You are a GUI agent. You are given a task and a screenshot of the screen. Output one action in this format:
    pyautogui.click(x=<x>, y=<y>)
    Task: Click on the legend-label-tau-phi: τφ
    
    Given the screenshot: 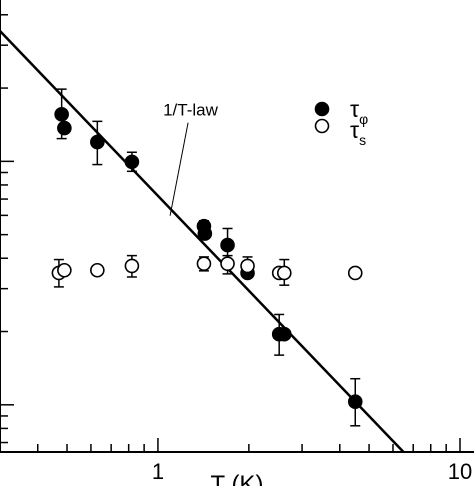 What is the action you would take?
    pyautogui.click(x=359, y=111)
    